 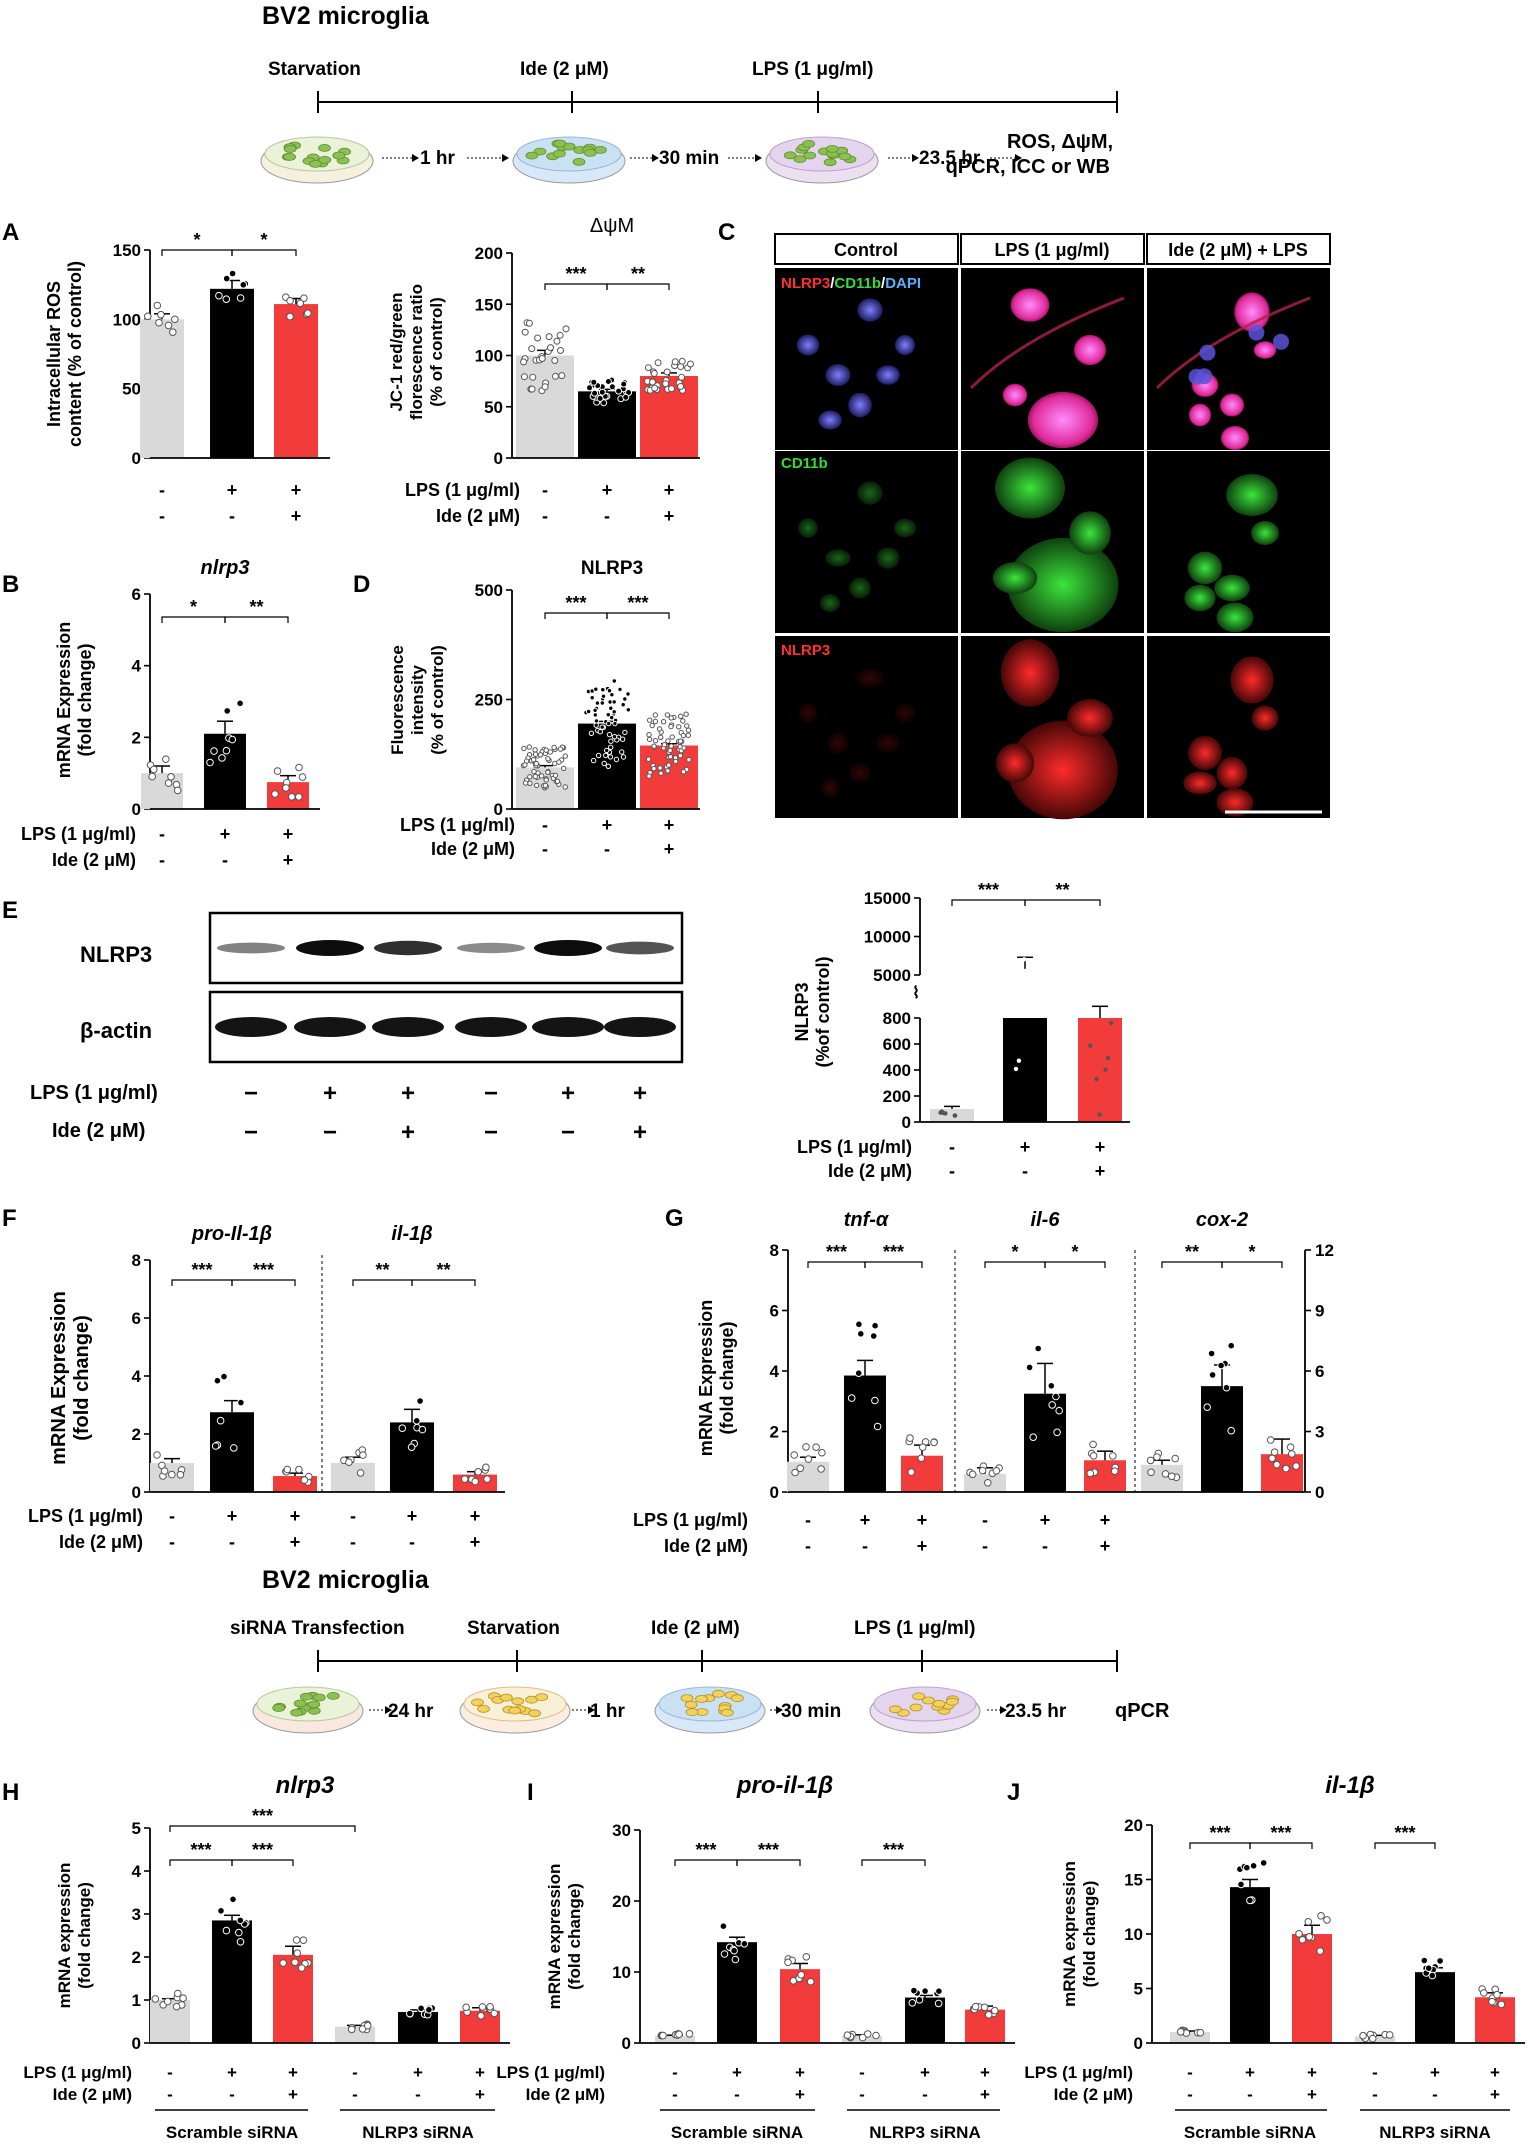 What do you see at coordinates (411, 1711) in the screenshot?
I see `duration-label: 24 hr` at bounding box center [411, 1711].